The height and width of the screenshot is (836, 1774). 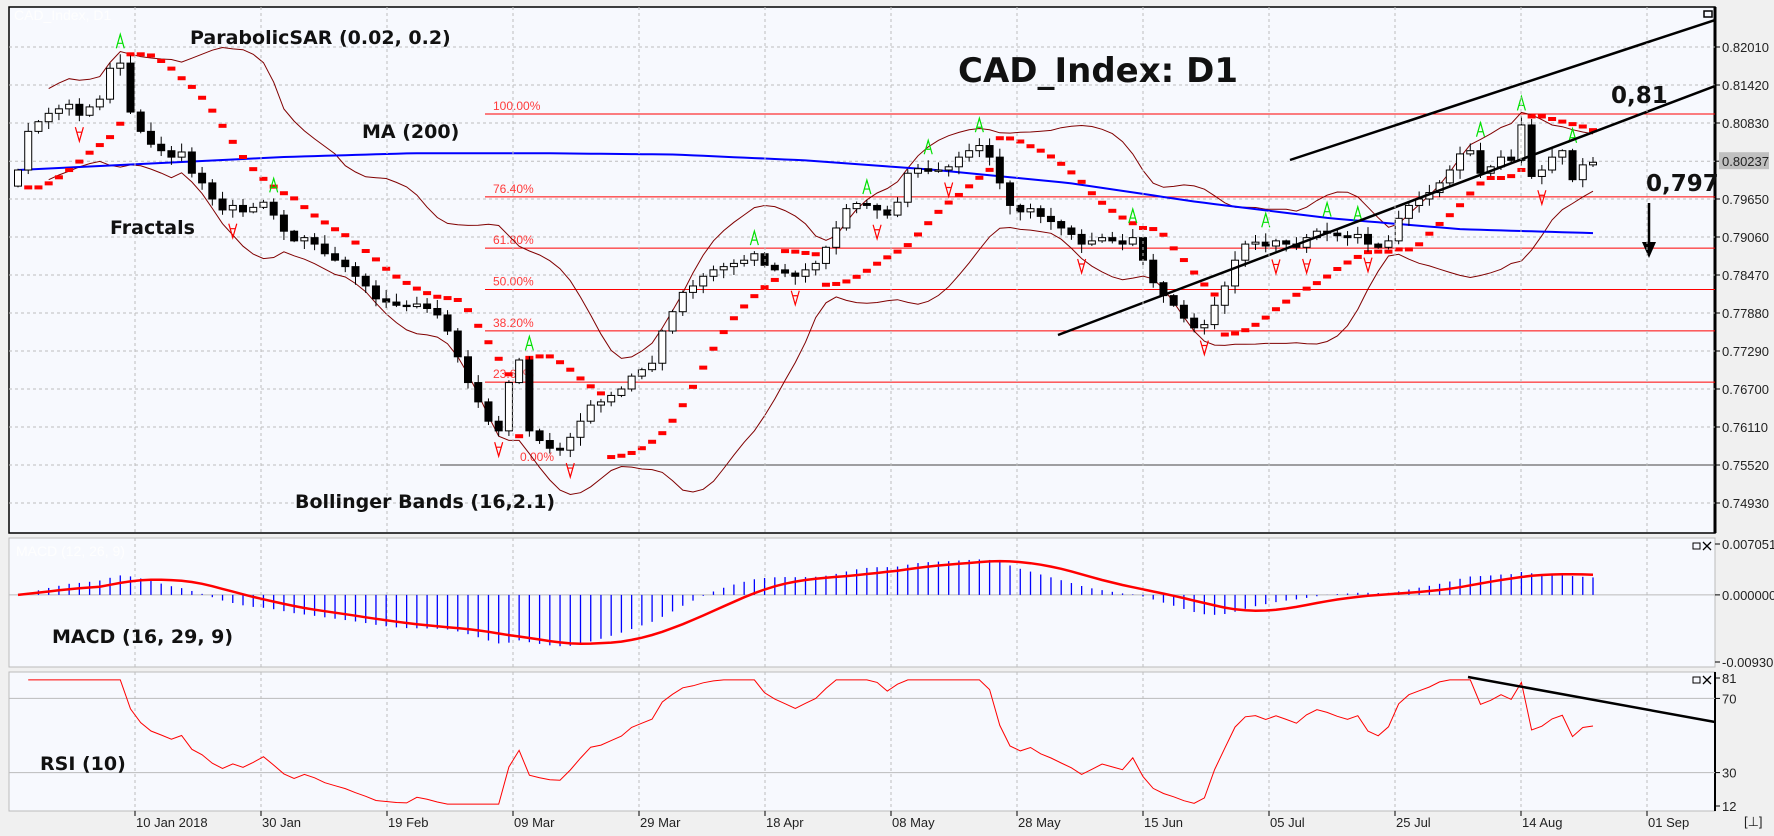 I want to click on price-tick-label: 0.76110, so click(x=1745, y=427).